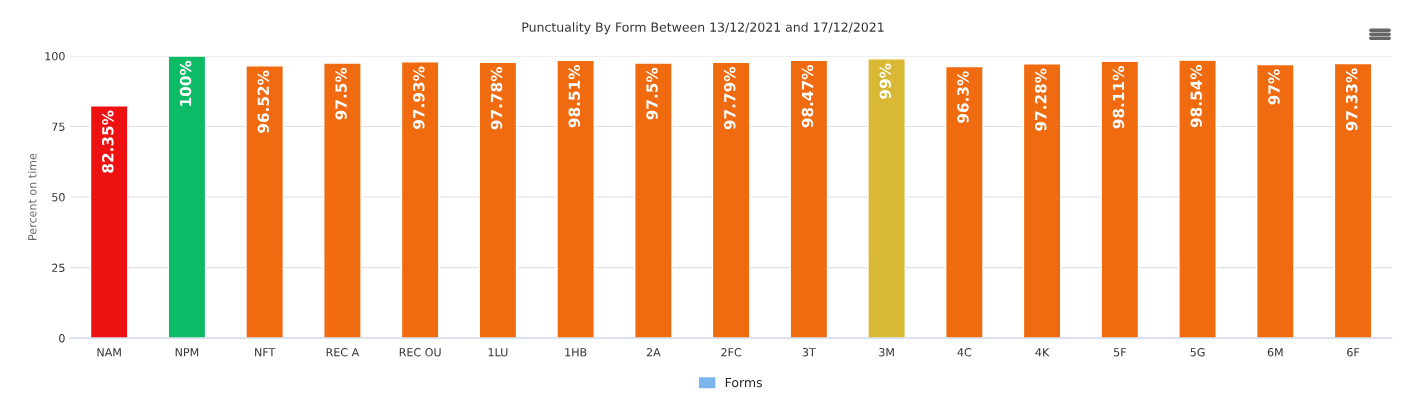 This screenshot has width=1406, height=403. I want to click on data-label: 97.79%, so click(730, 98).